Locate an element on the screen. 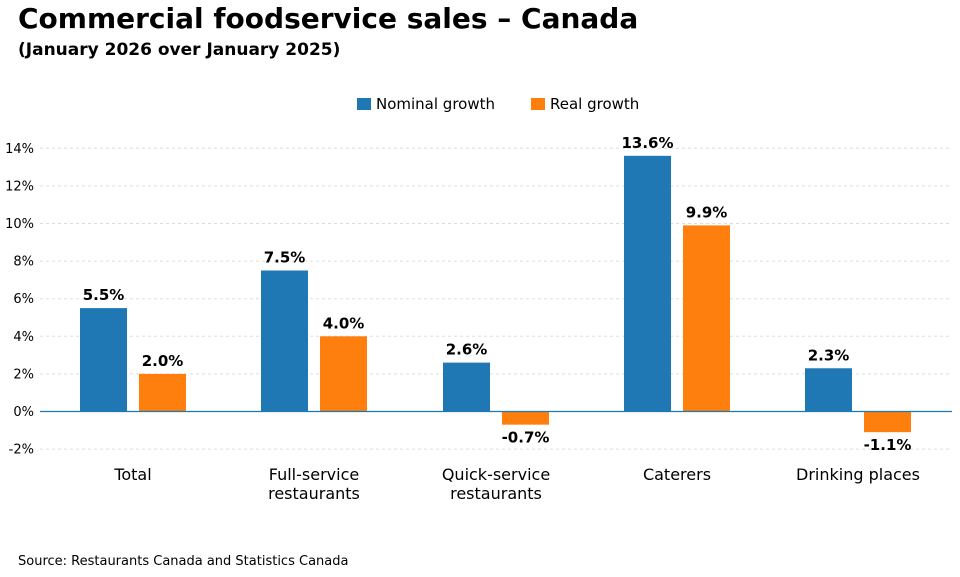  category-label: Full-service restaurants is located at coordinates (314, 484).